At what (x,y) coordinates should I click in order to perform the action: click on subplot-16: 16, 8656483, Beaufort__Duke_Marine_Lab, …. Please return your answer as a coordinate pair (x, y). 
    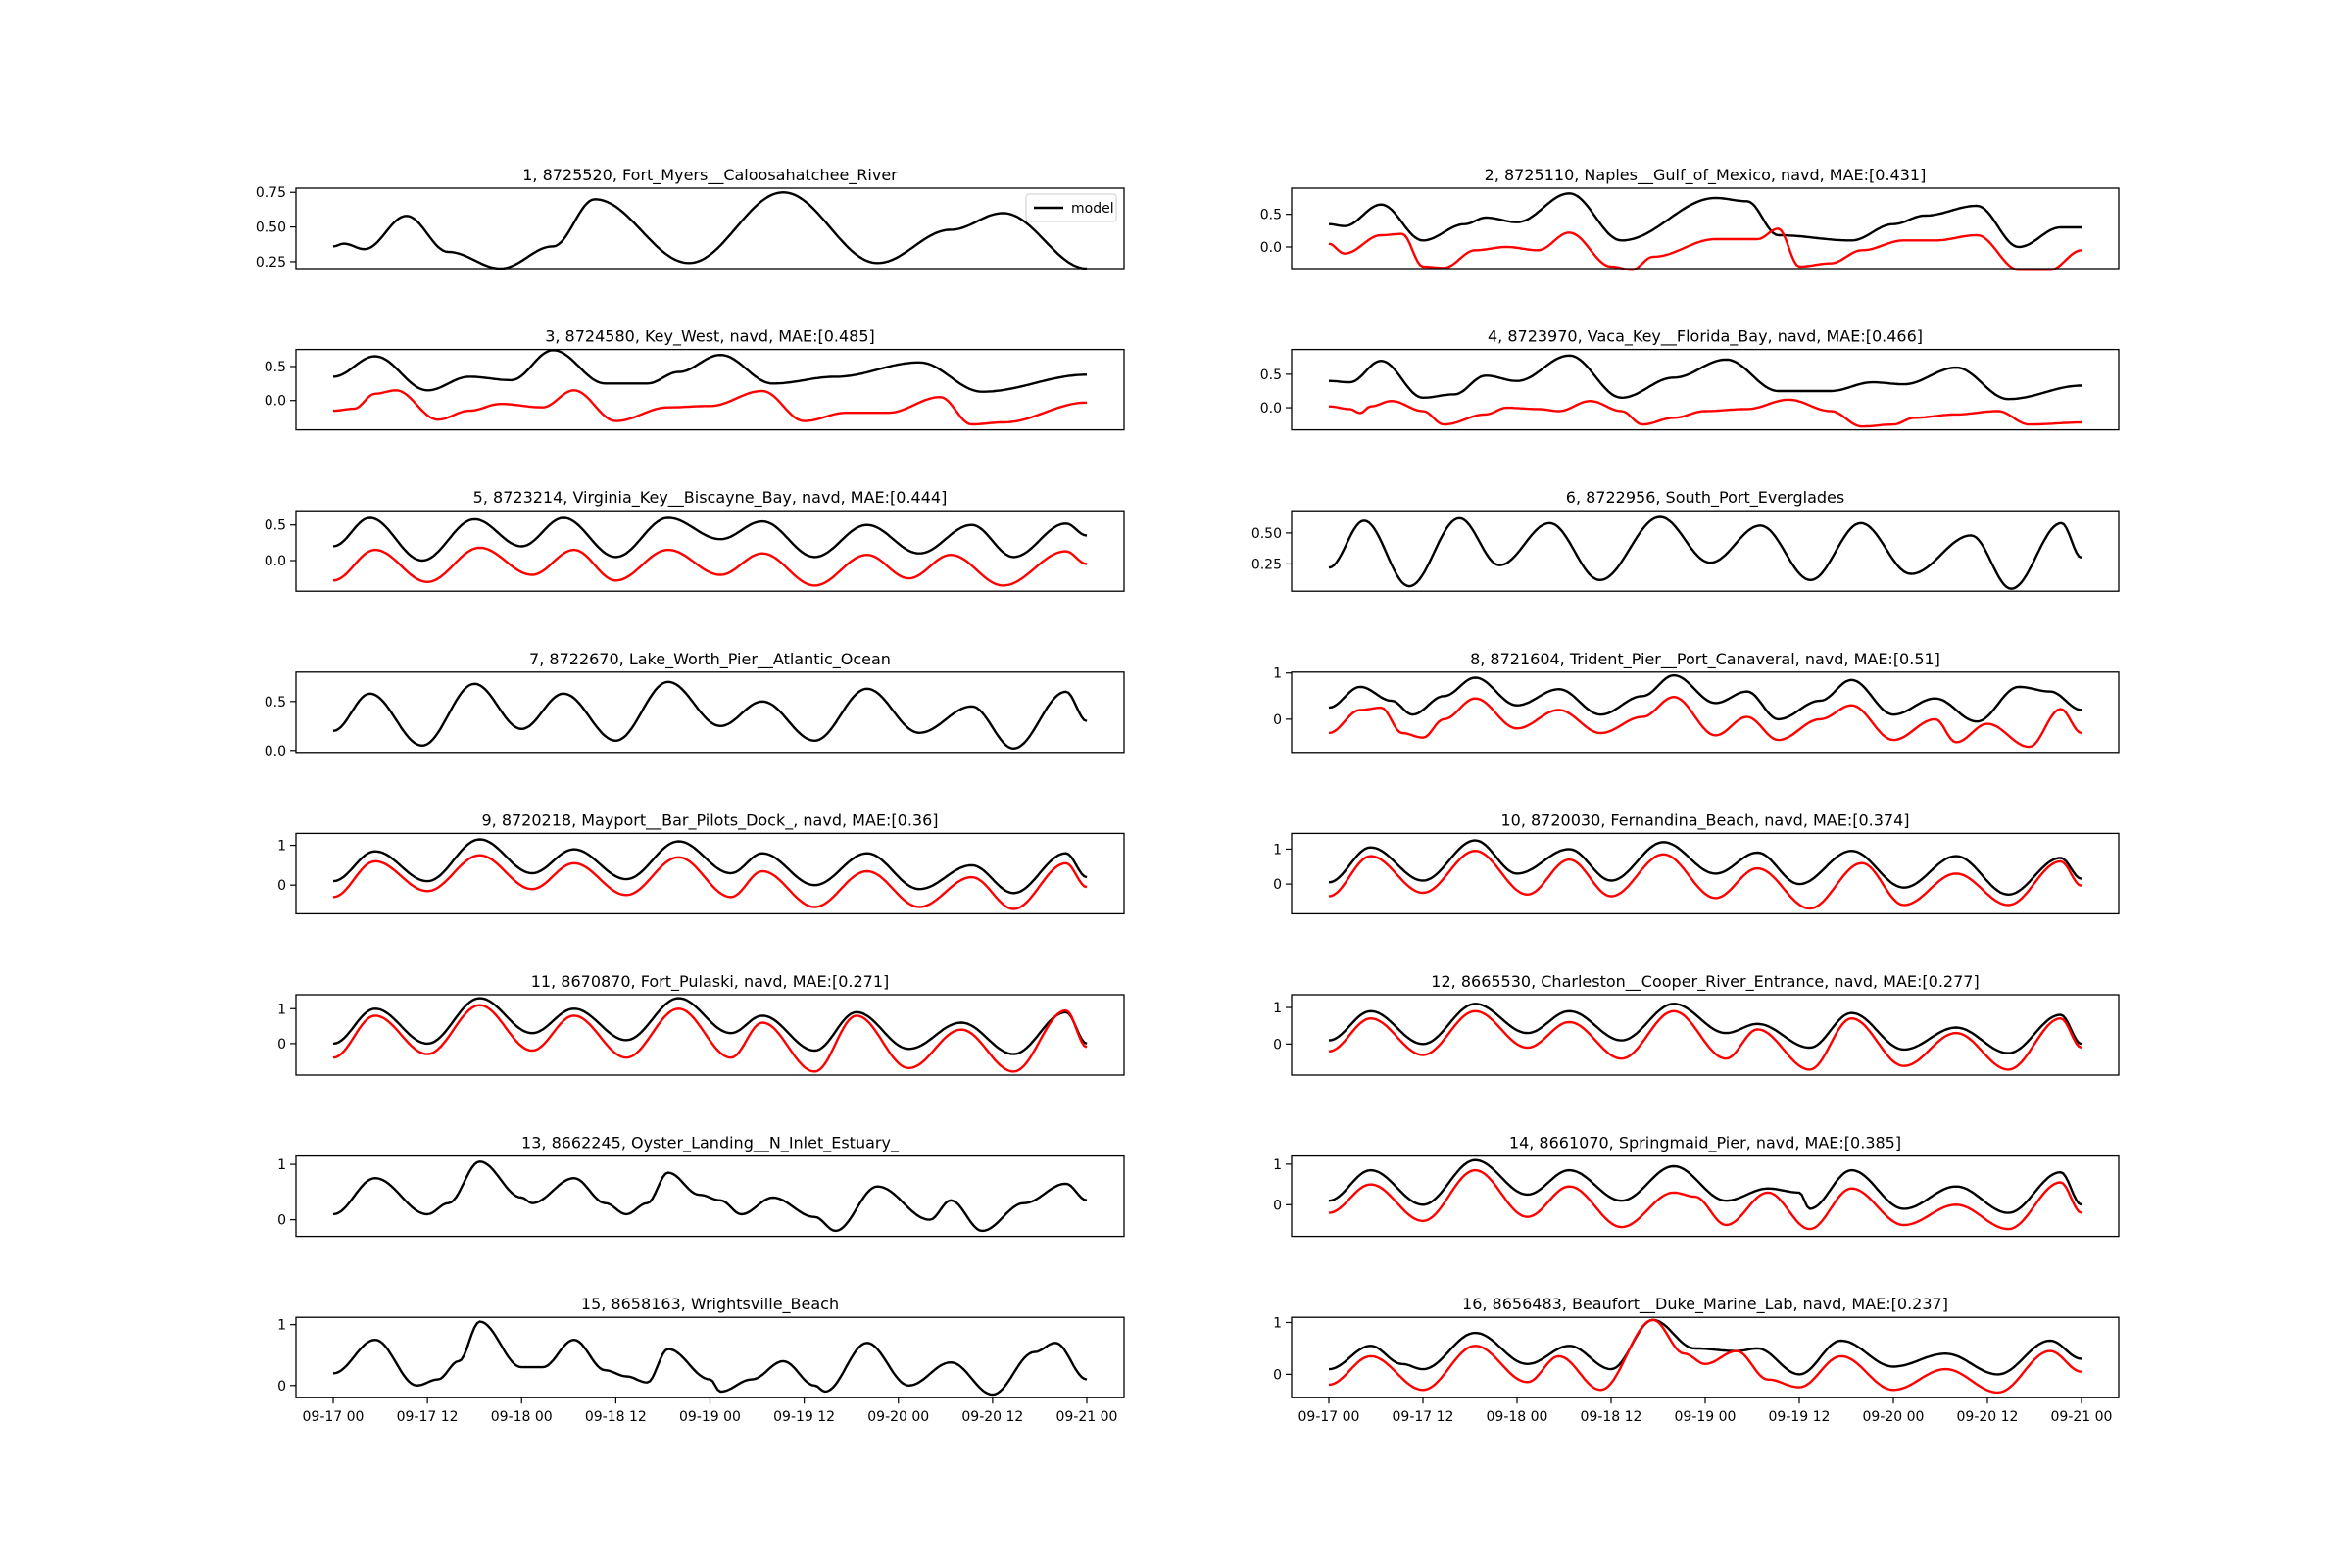
    Looking at the image, I should click on (1696, 1360).